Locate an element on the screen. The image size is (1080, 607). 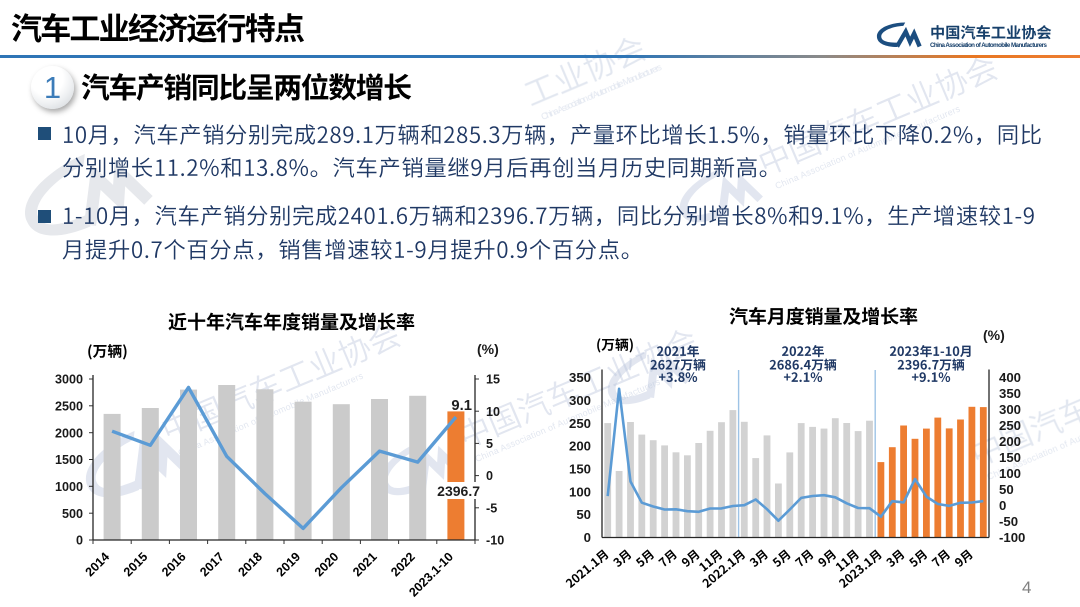
svg-text: 2020 is located at coordinates (327, 565).